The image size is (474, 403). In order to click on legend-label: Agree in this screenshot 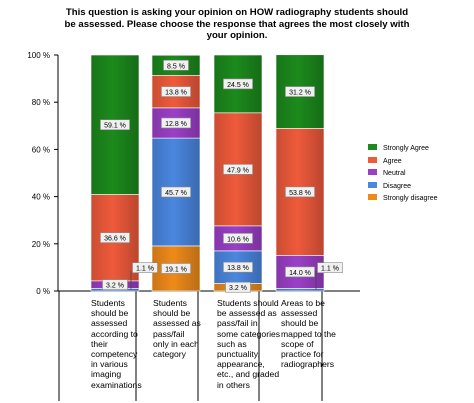, I will do `click(392, 161)`.